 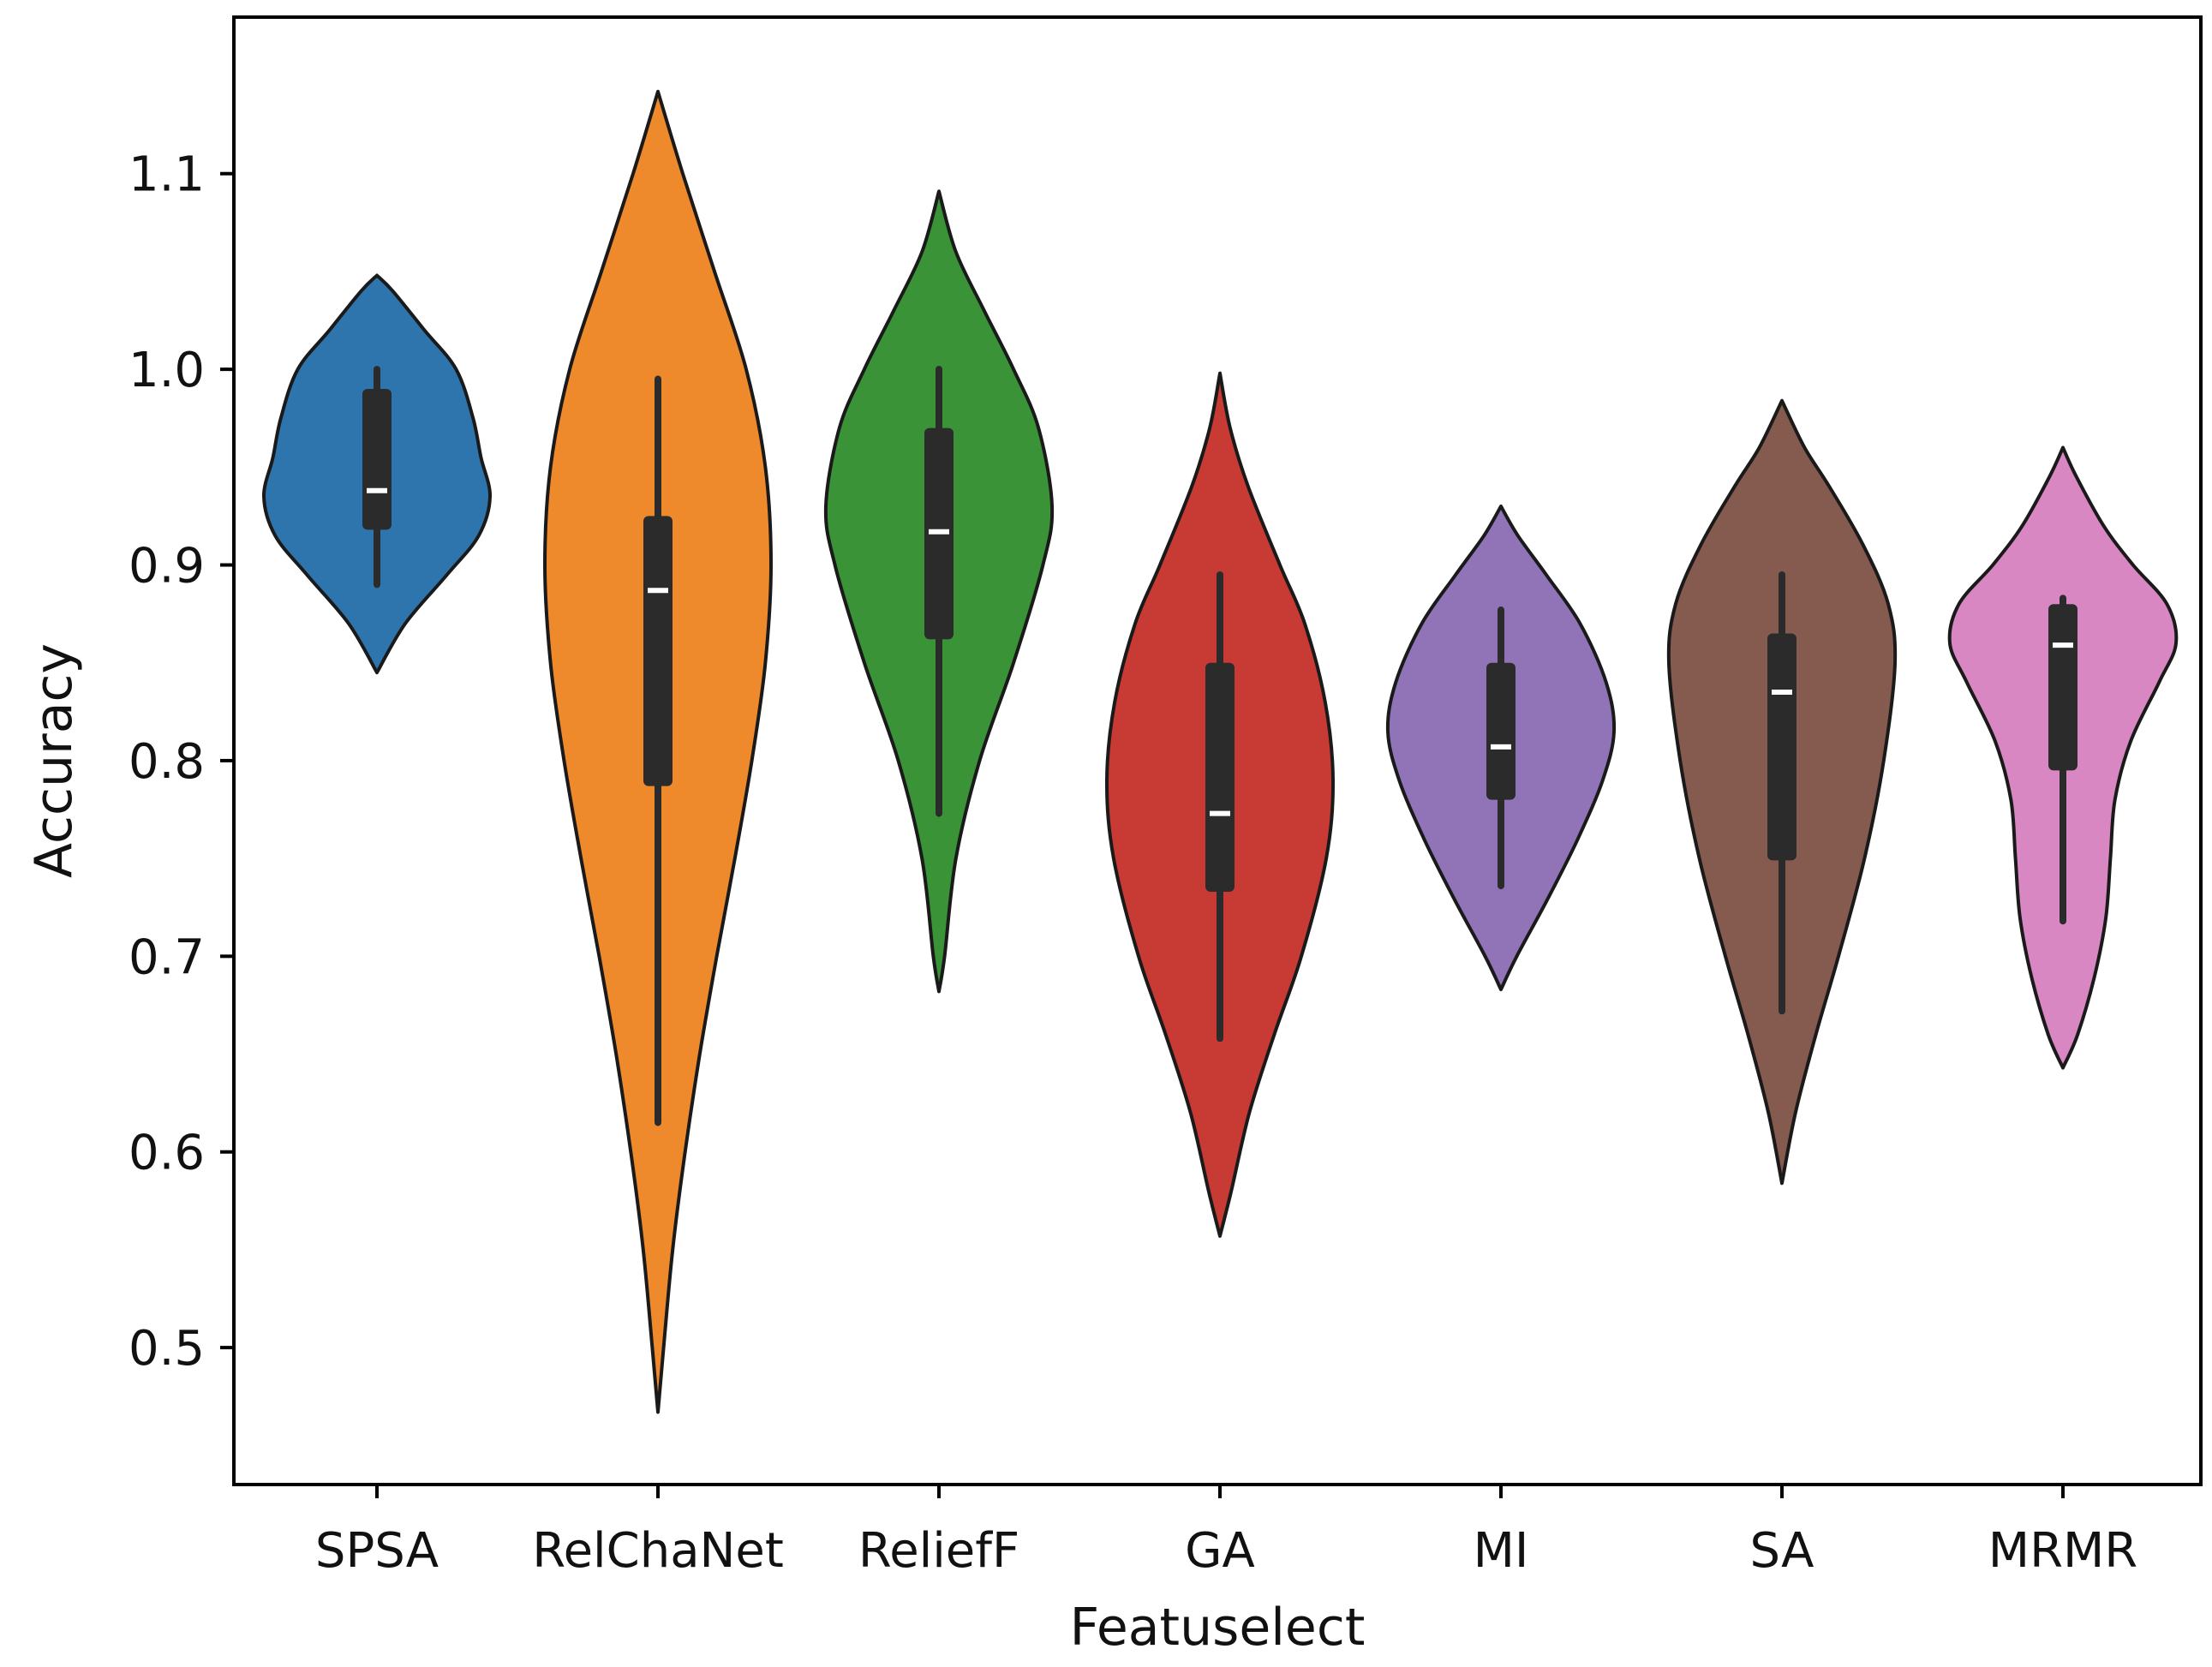 I want to click on y-axis-title: Accuracy, so click(x=54, y=760).